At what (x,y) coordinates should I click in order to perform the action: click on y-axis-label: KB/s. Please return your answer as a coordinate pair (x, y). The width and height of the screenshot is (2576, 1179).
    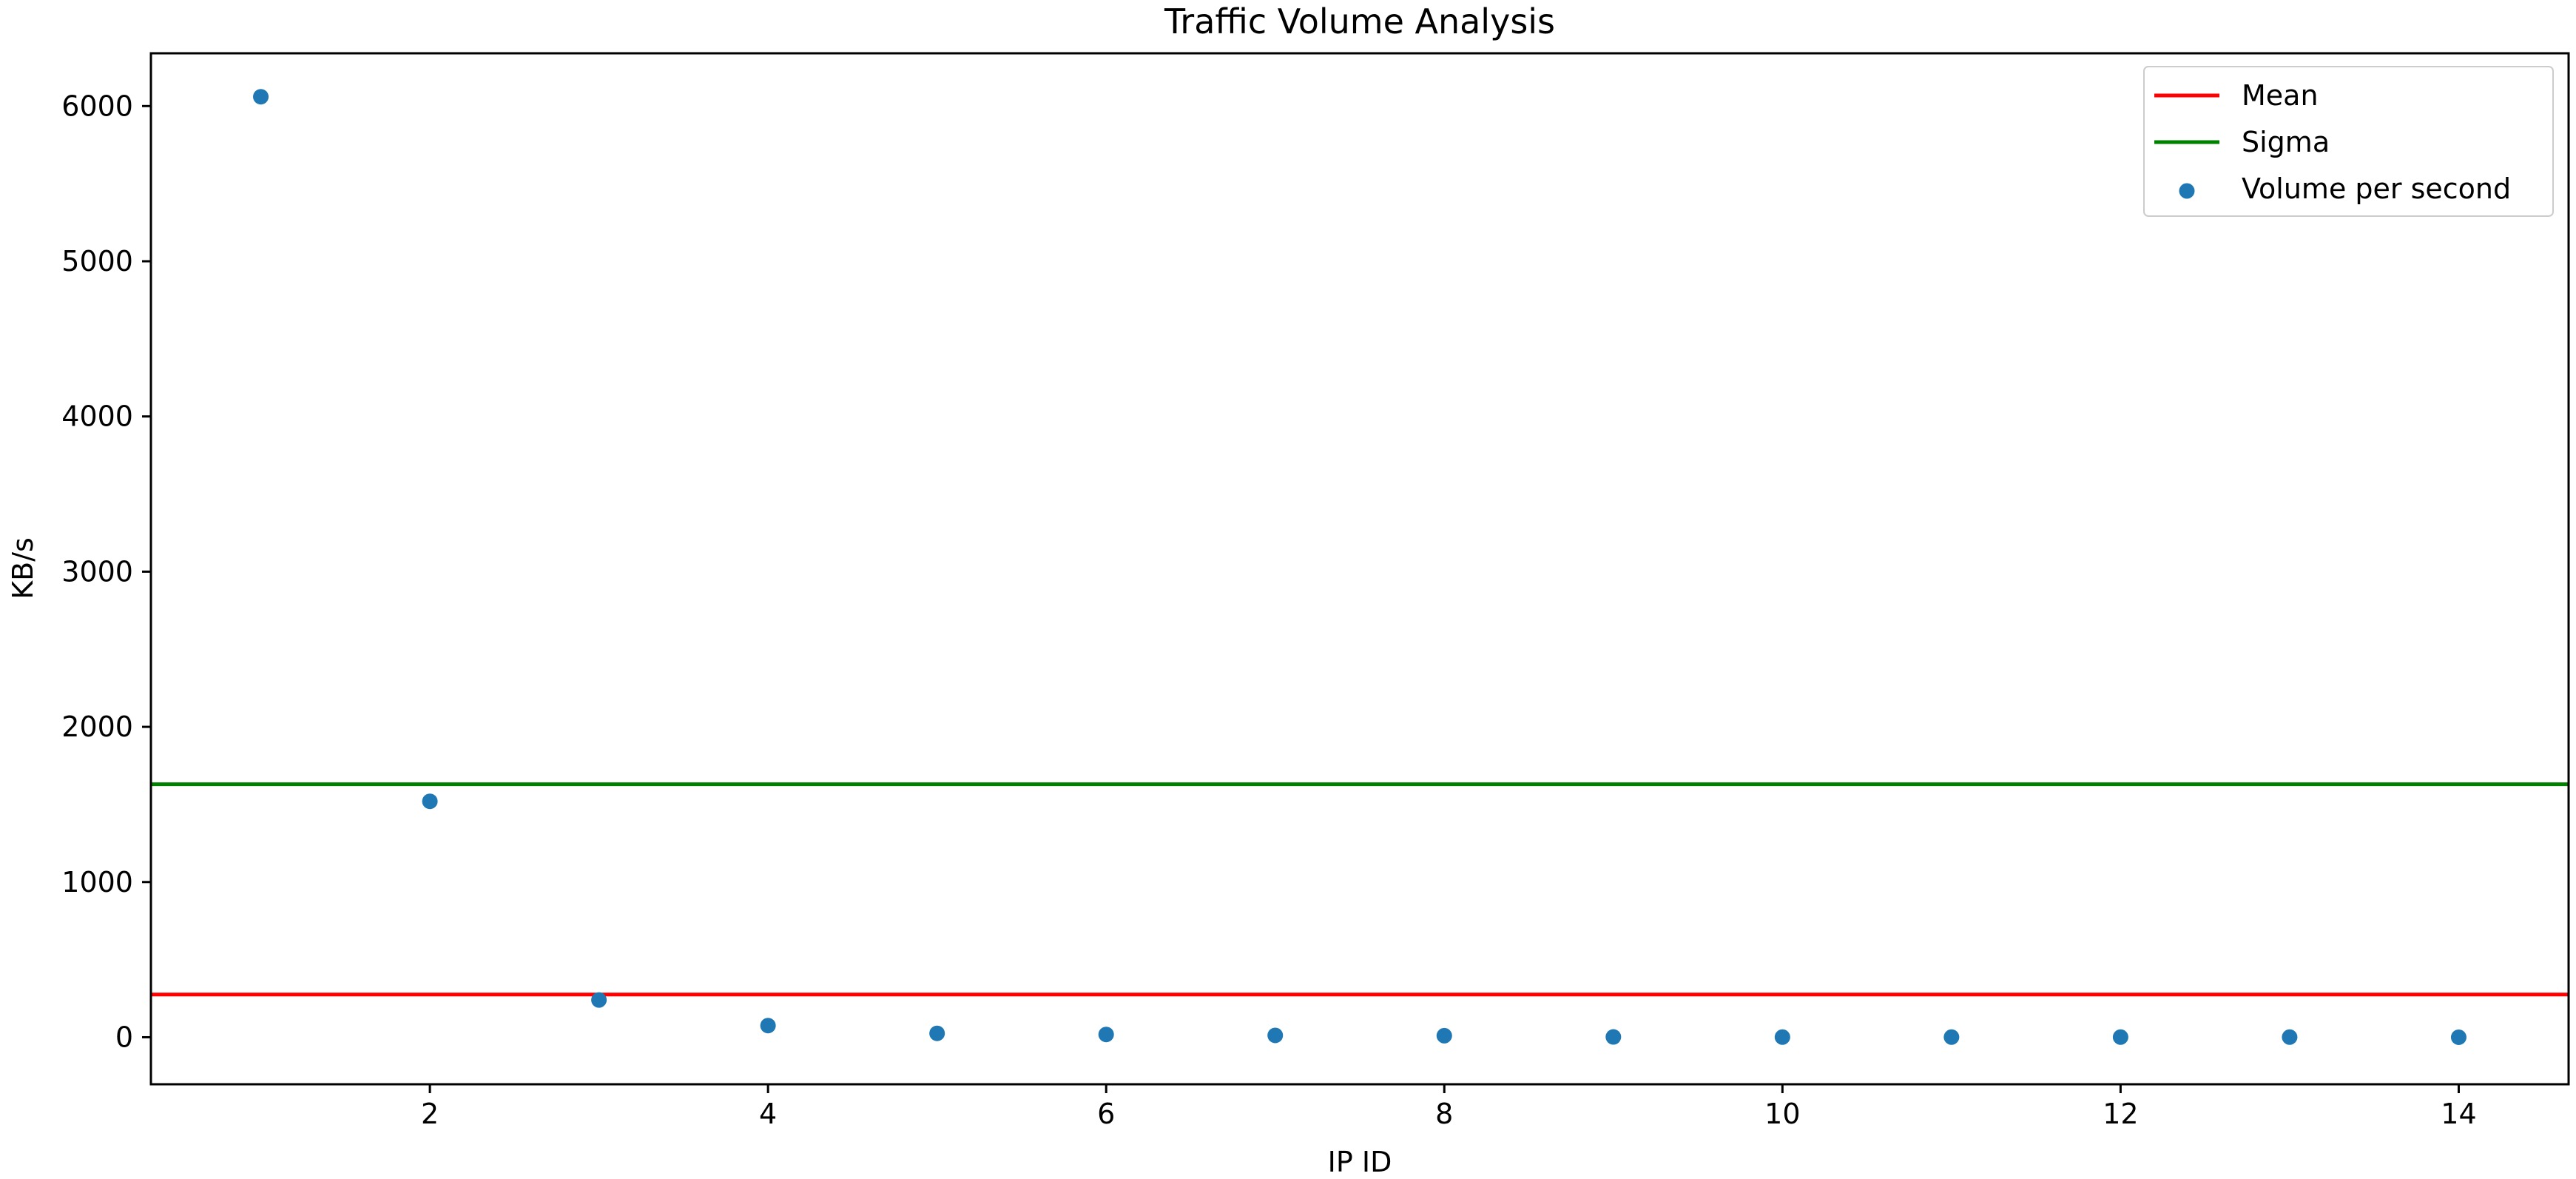
    Looking at the image, I should click on (23, 568).